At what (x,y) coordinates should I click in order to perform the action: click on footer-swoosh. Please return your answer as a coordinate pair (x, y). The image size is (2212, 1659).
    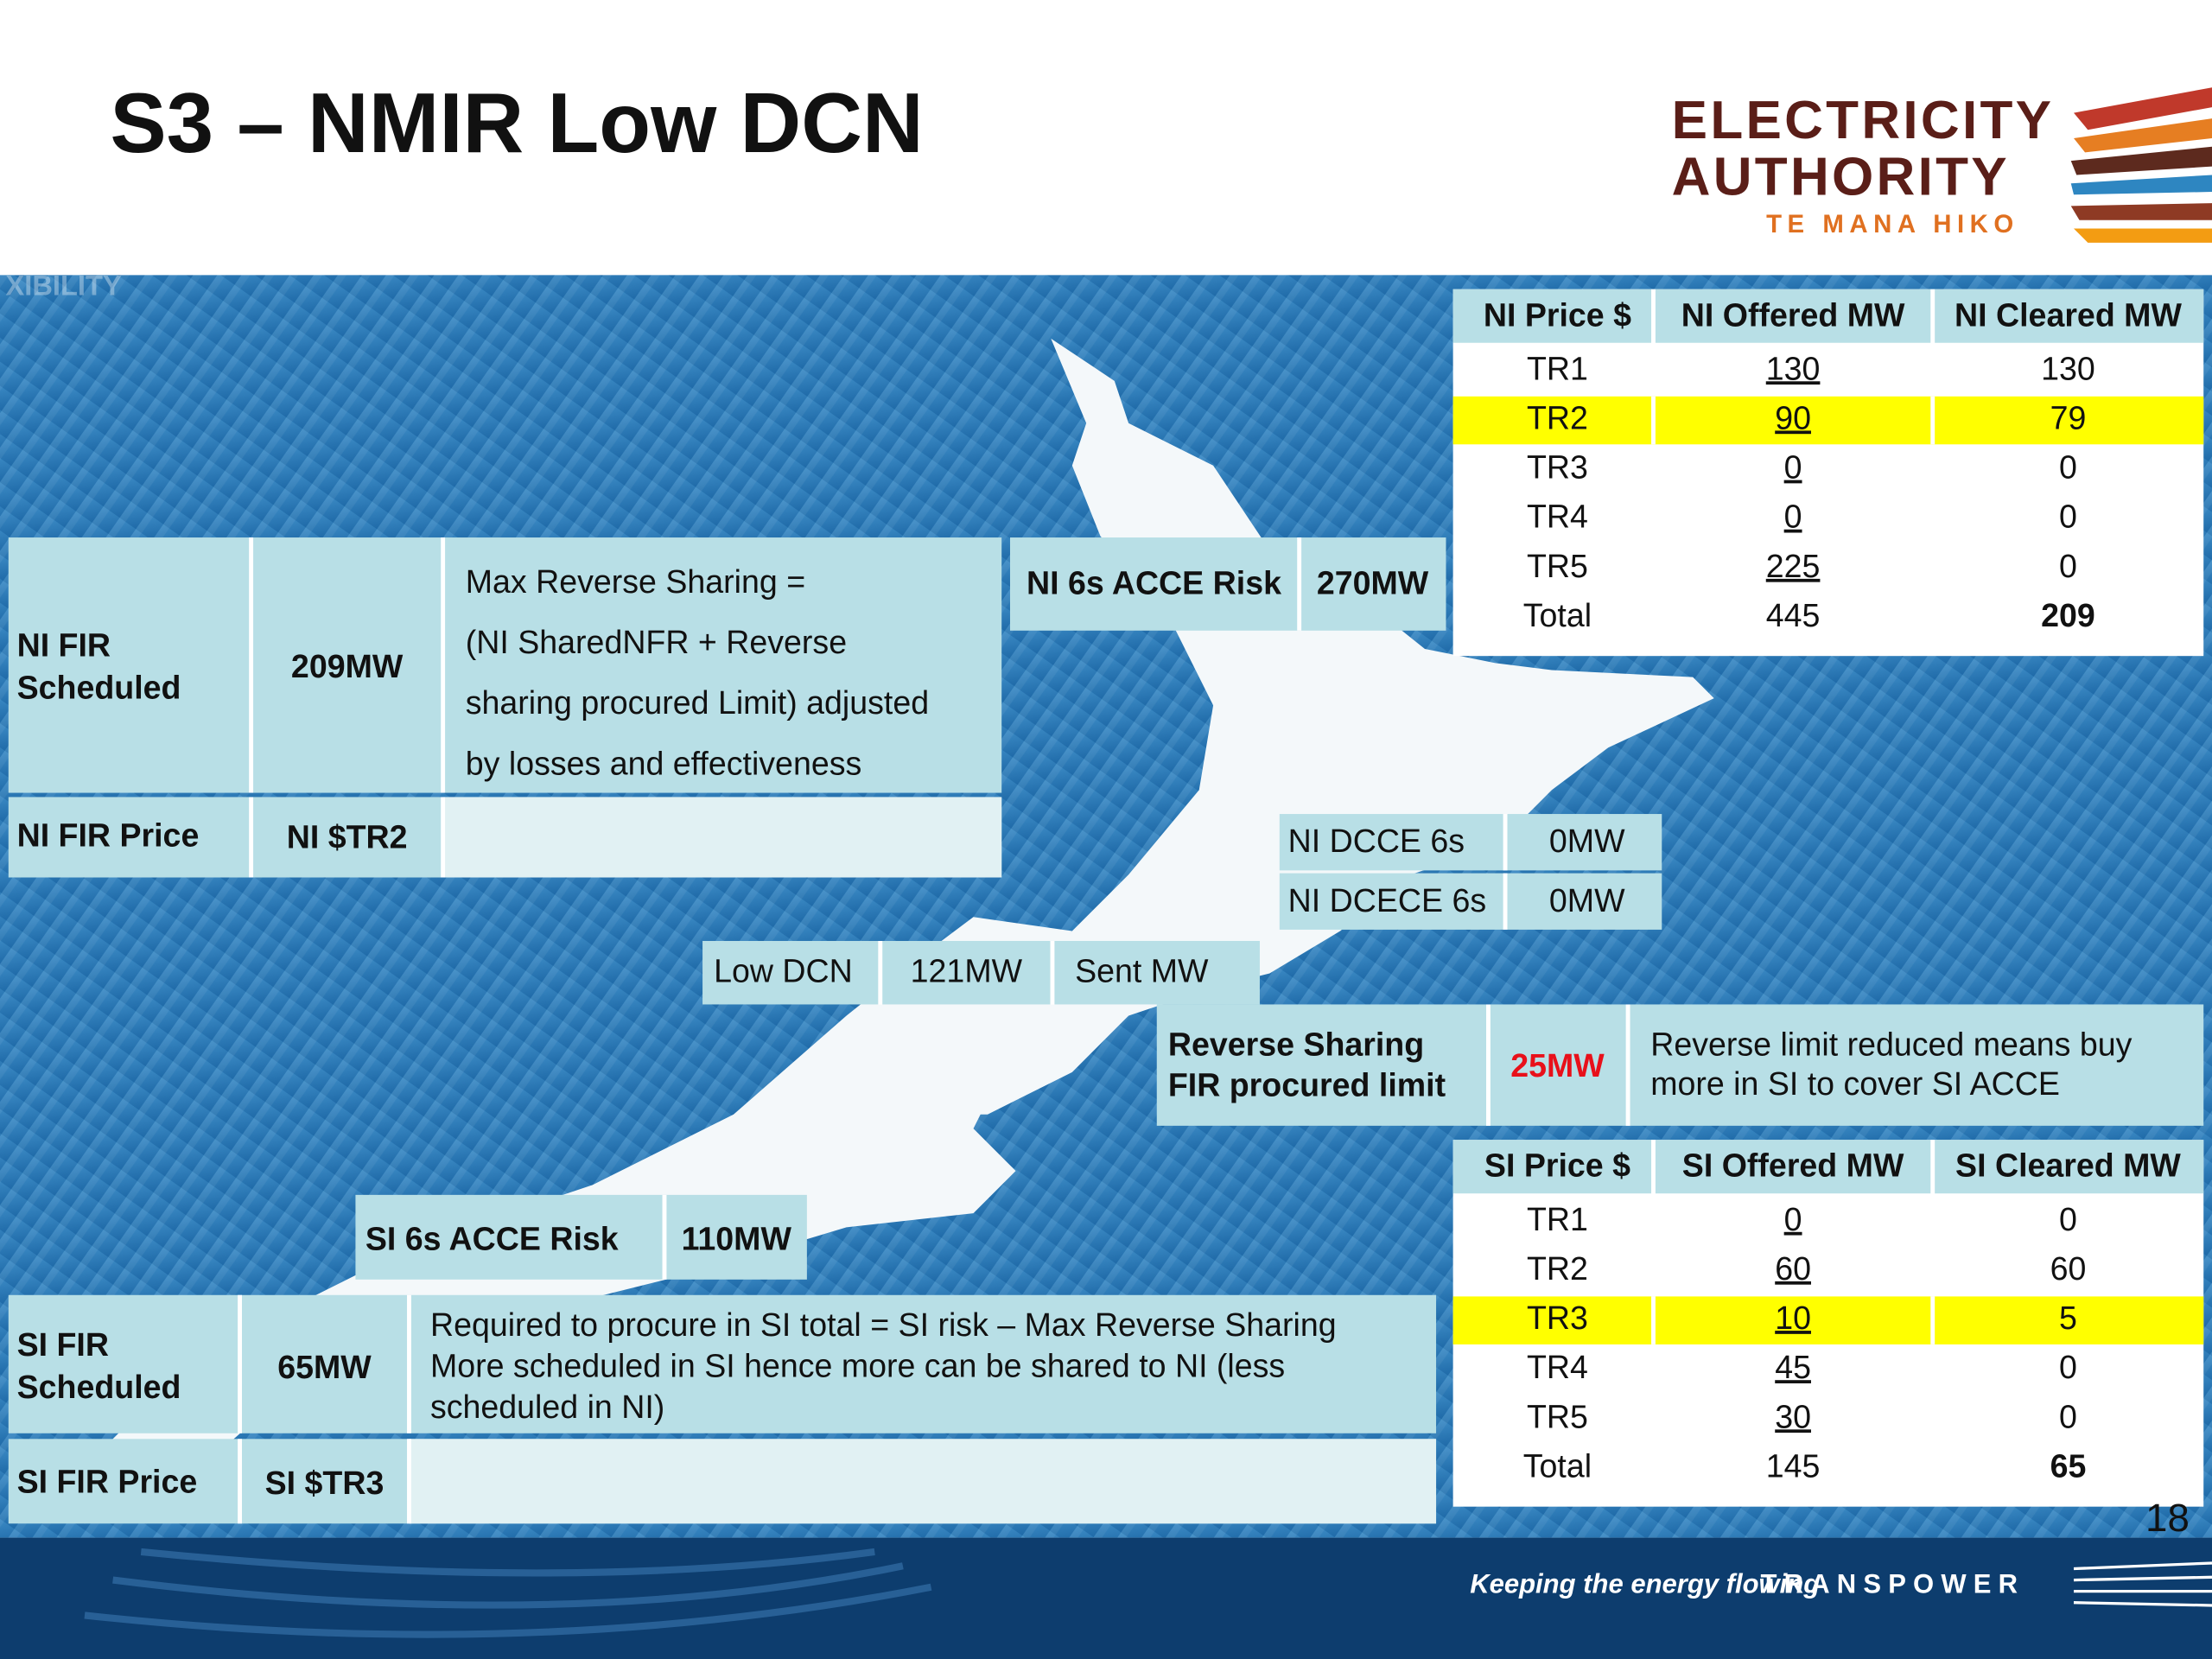
    Looking at the image, I should click on (508, 1593).